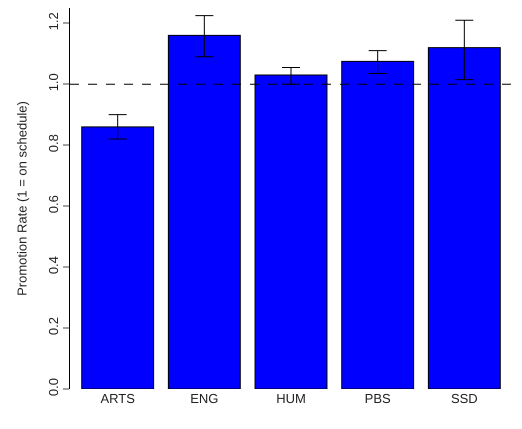 The width and height of the screenshot is (522, 429). I want to click on y-tick-label: 1.0, so click(53, 82).